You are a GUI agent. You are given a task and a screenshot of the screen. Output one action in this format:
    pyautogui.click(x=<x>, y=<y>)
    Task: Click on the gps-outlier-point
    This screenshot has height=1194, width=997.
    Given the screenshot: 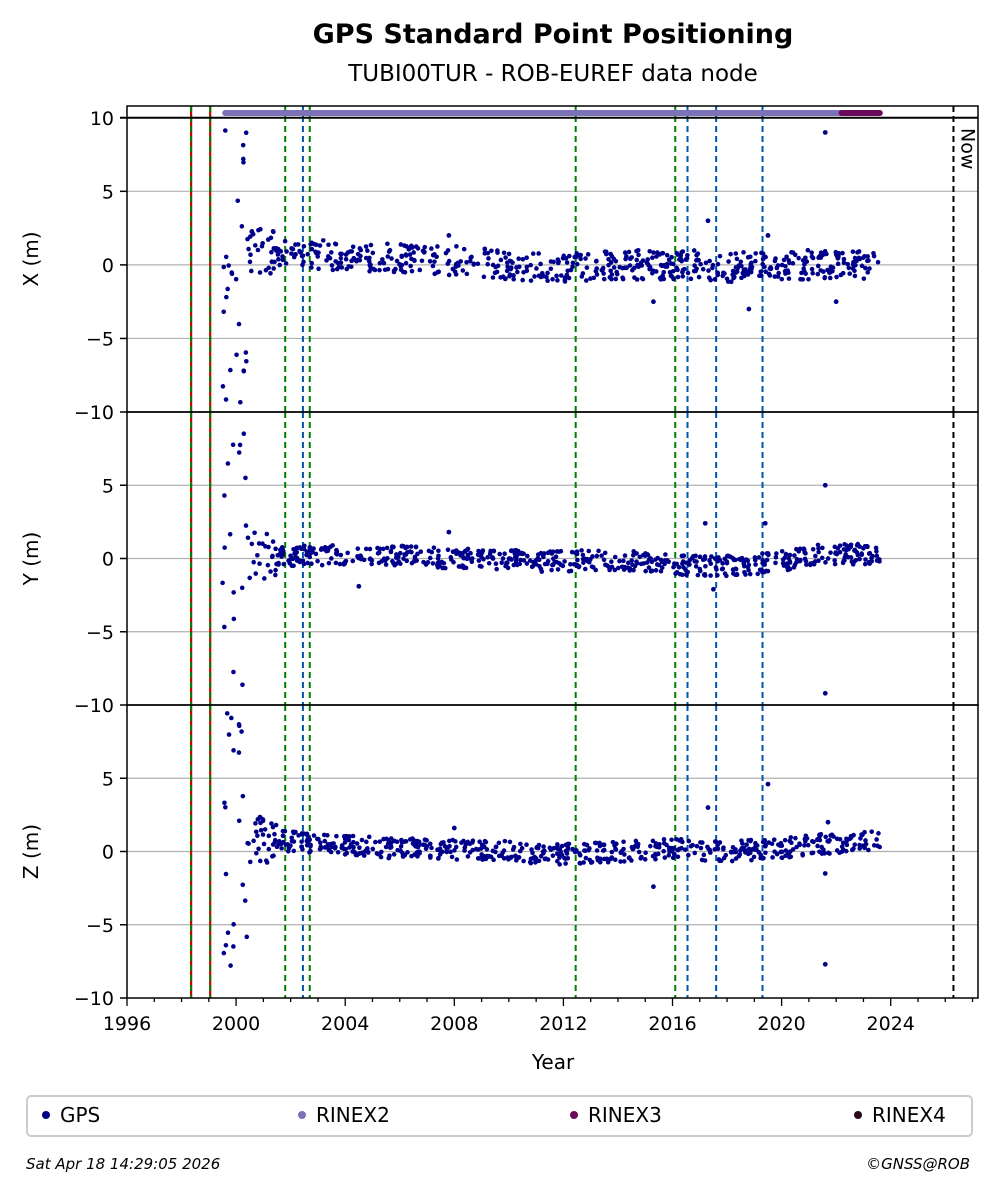 What is the action you would take?
    pyautogui.click(x=708, y=221)
    